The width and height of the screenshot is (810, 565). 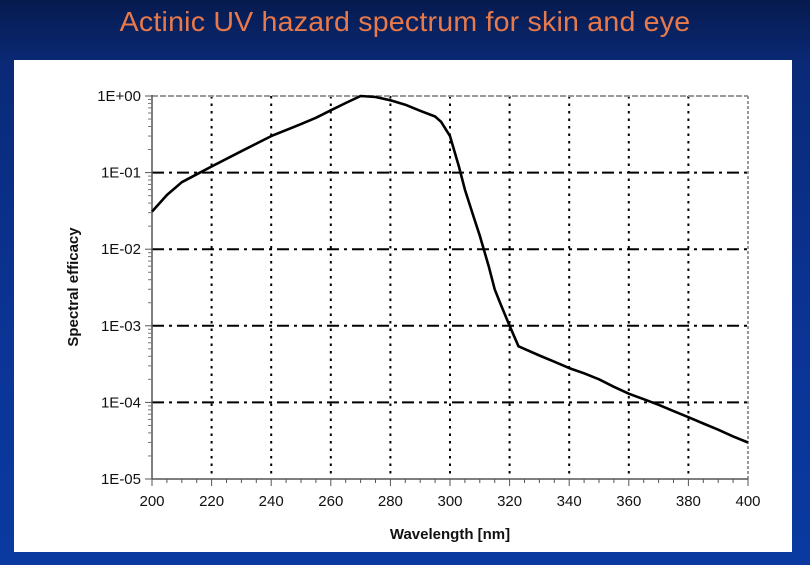 I want to click on x-tick-label: 240, so click(x=271, y=501).